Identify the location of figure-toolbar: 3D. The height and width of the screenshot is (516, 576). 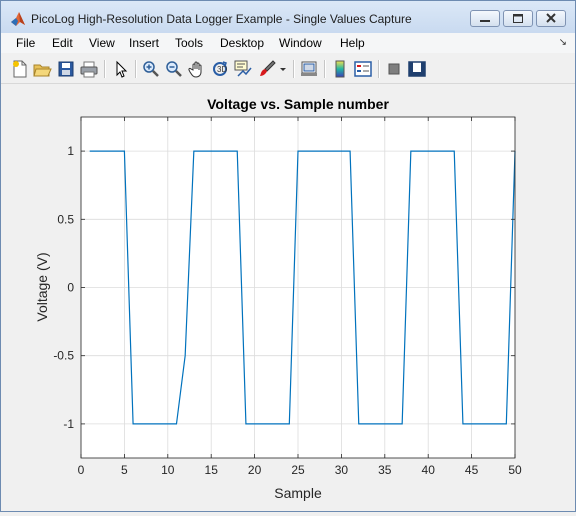
(288, 69).